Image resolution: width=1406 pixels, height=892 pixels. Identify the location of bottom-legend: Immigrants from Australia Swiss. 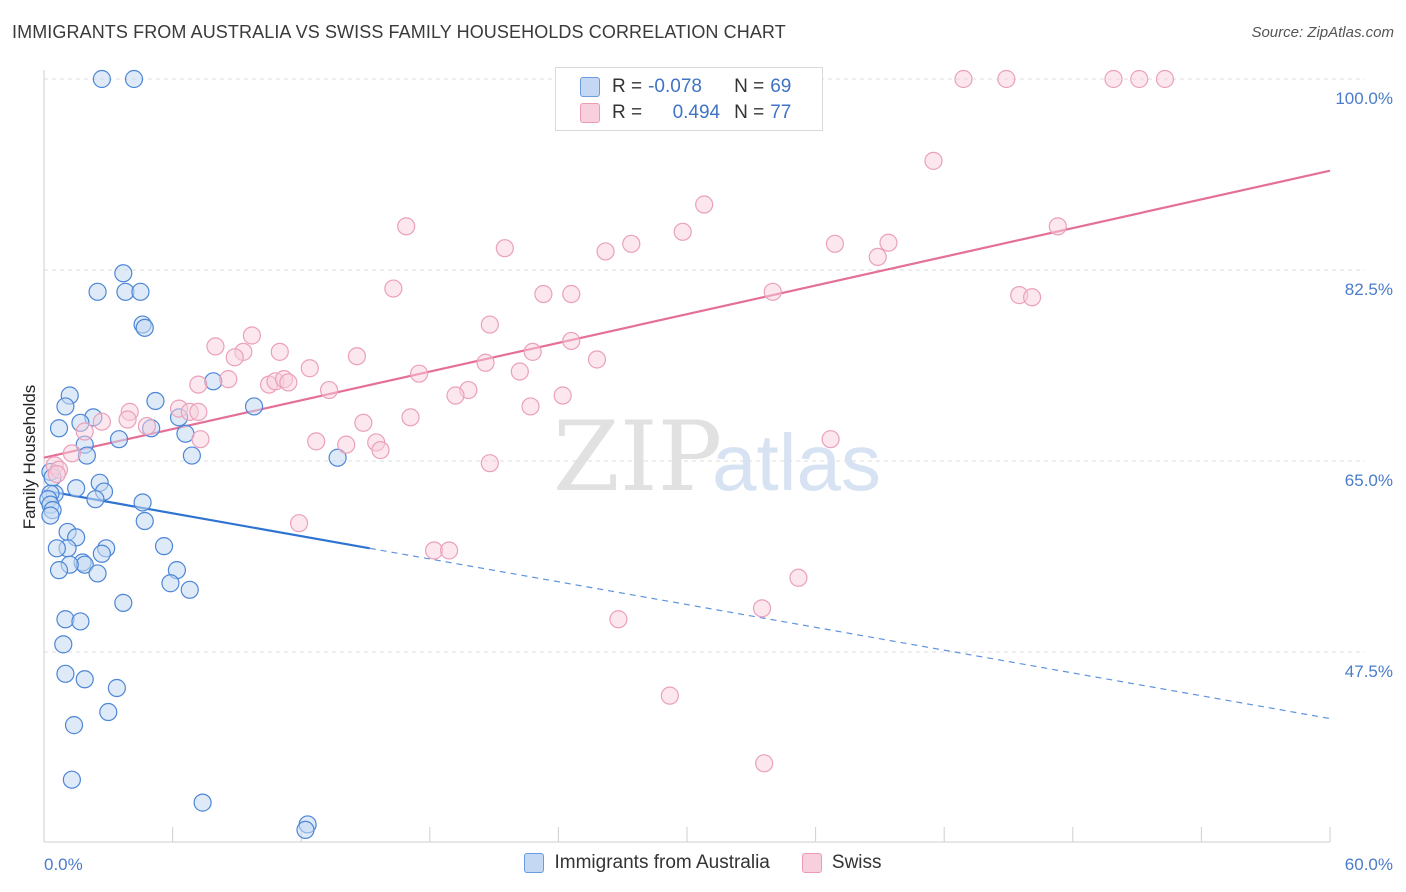
(703, 863).